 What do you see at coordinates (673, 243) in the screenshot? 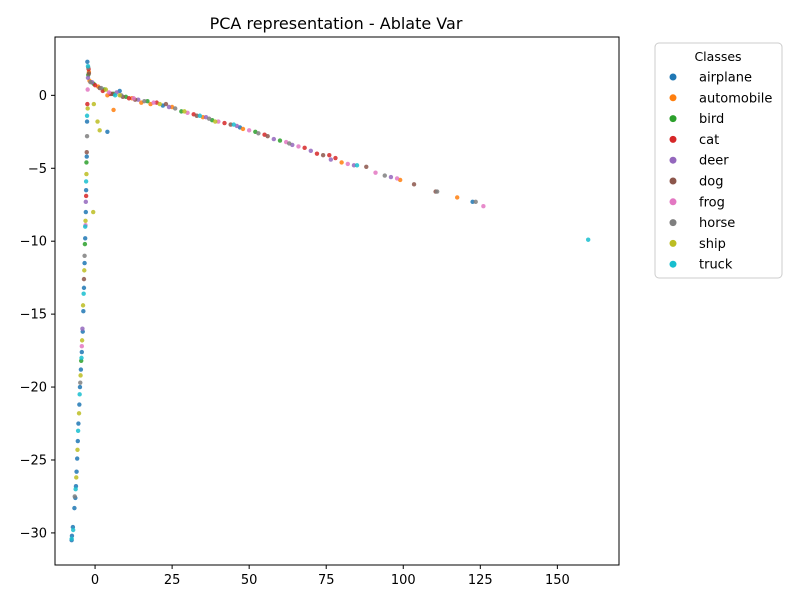
I see `legend-marker-ship` at bounding box center [673, 243].